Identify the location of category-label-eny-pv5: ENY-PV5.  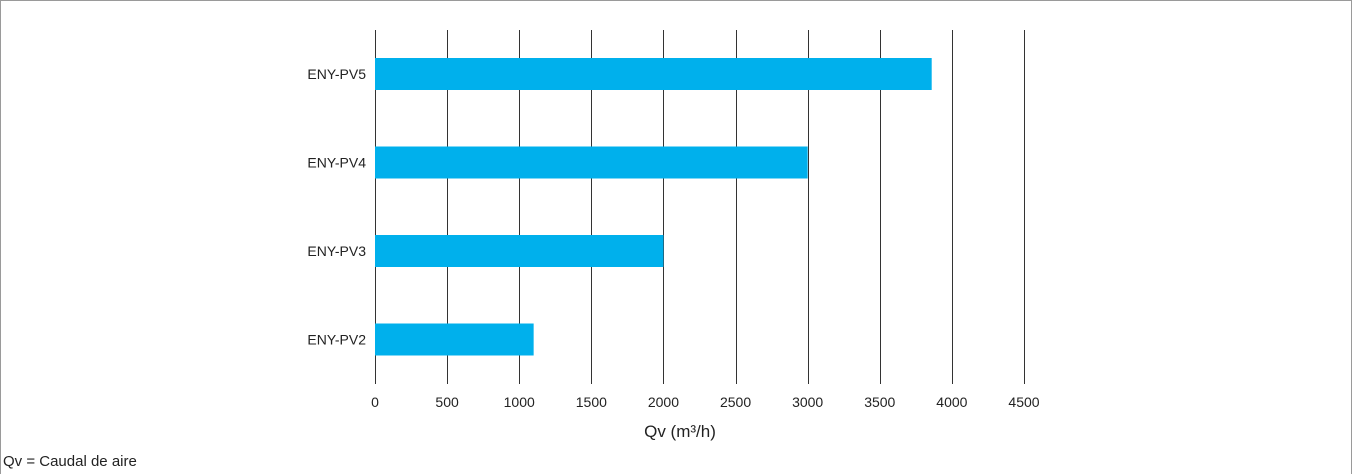
(336, 74).